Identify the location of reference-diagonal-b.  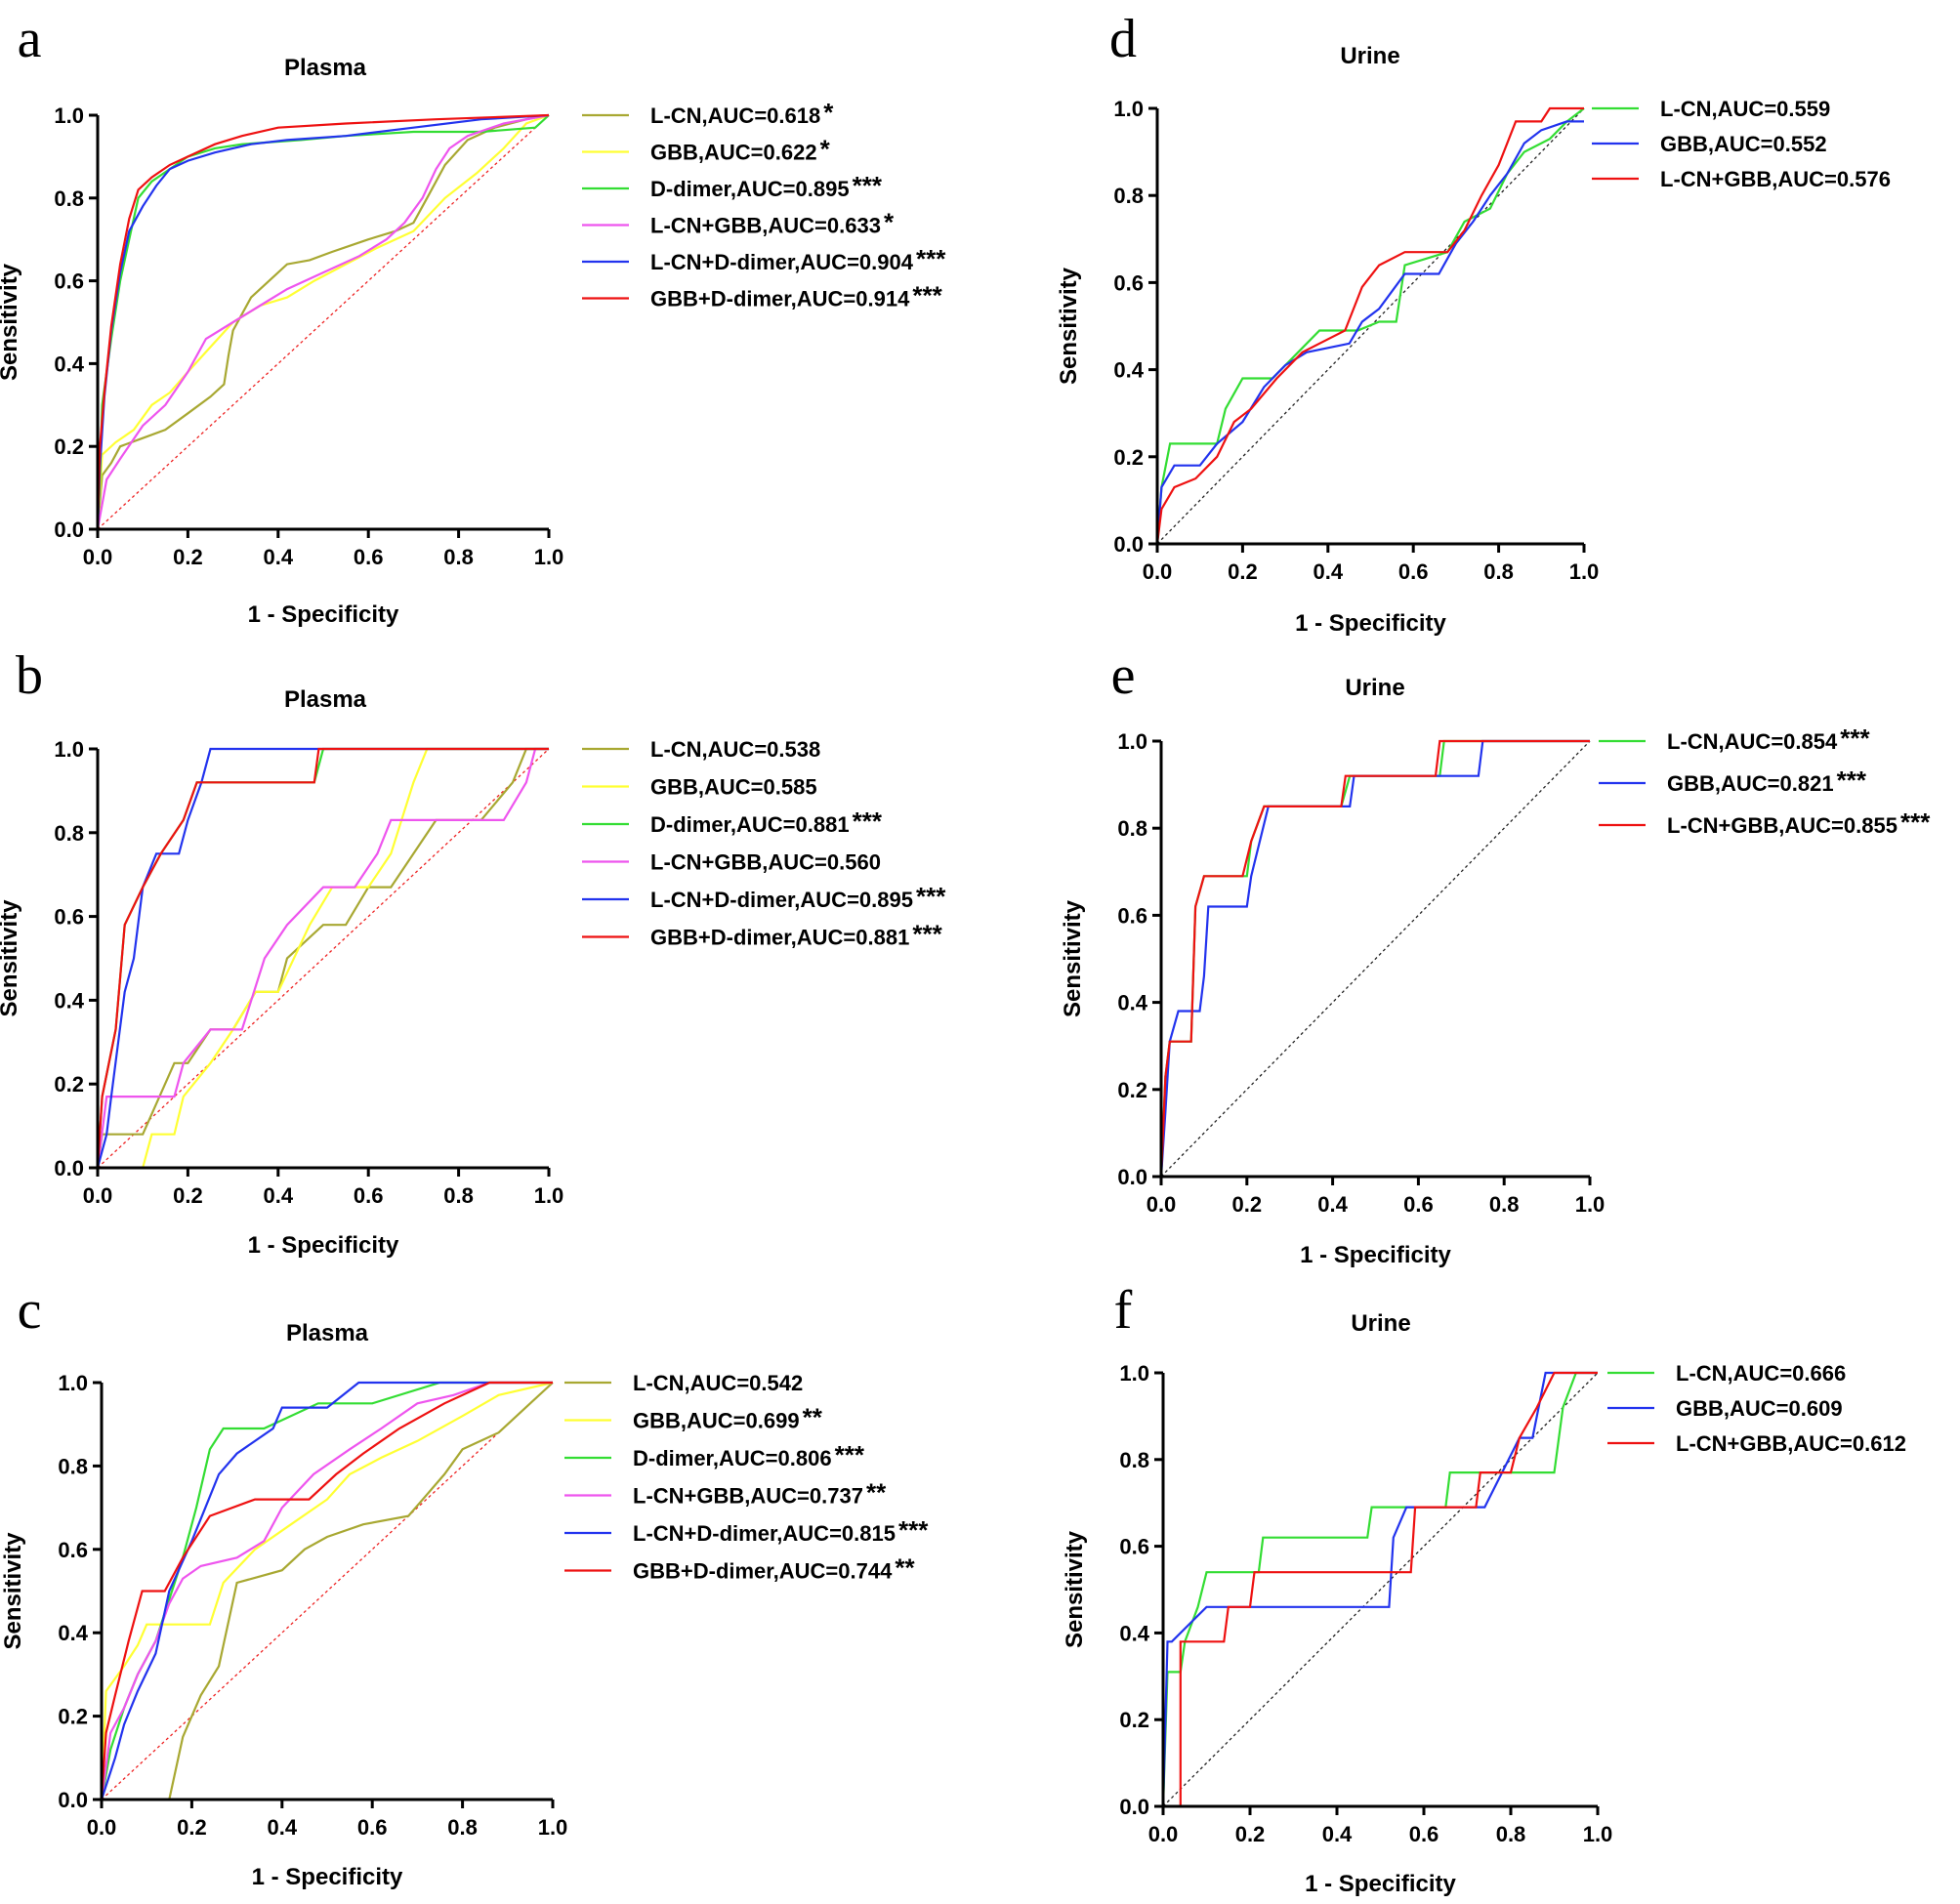
(323, 958).